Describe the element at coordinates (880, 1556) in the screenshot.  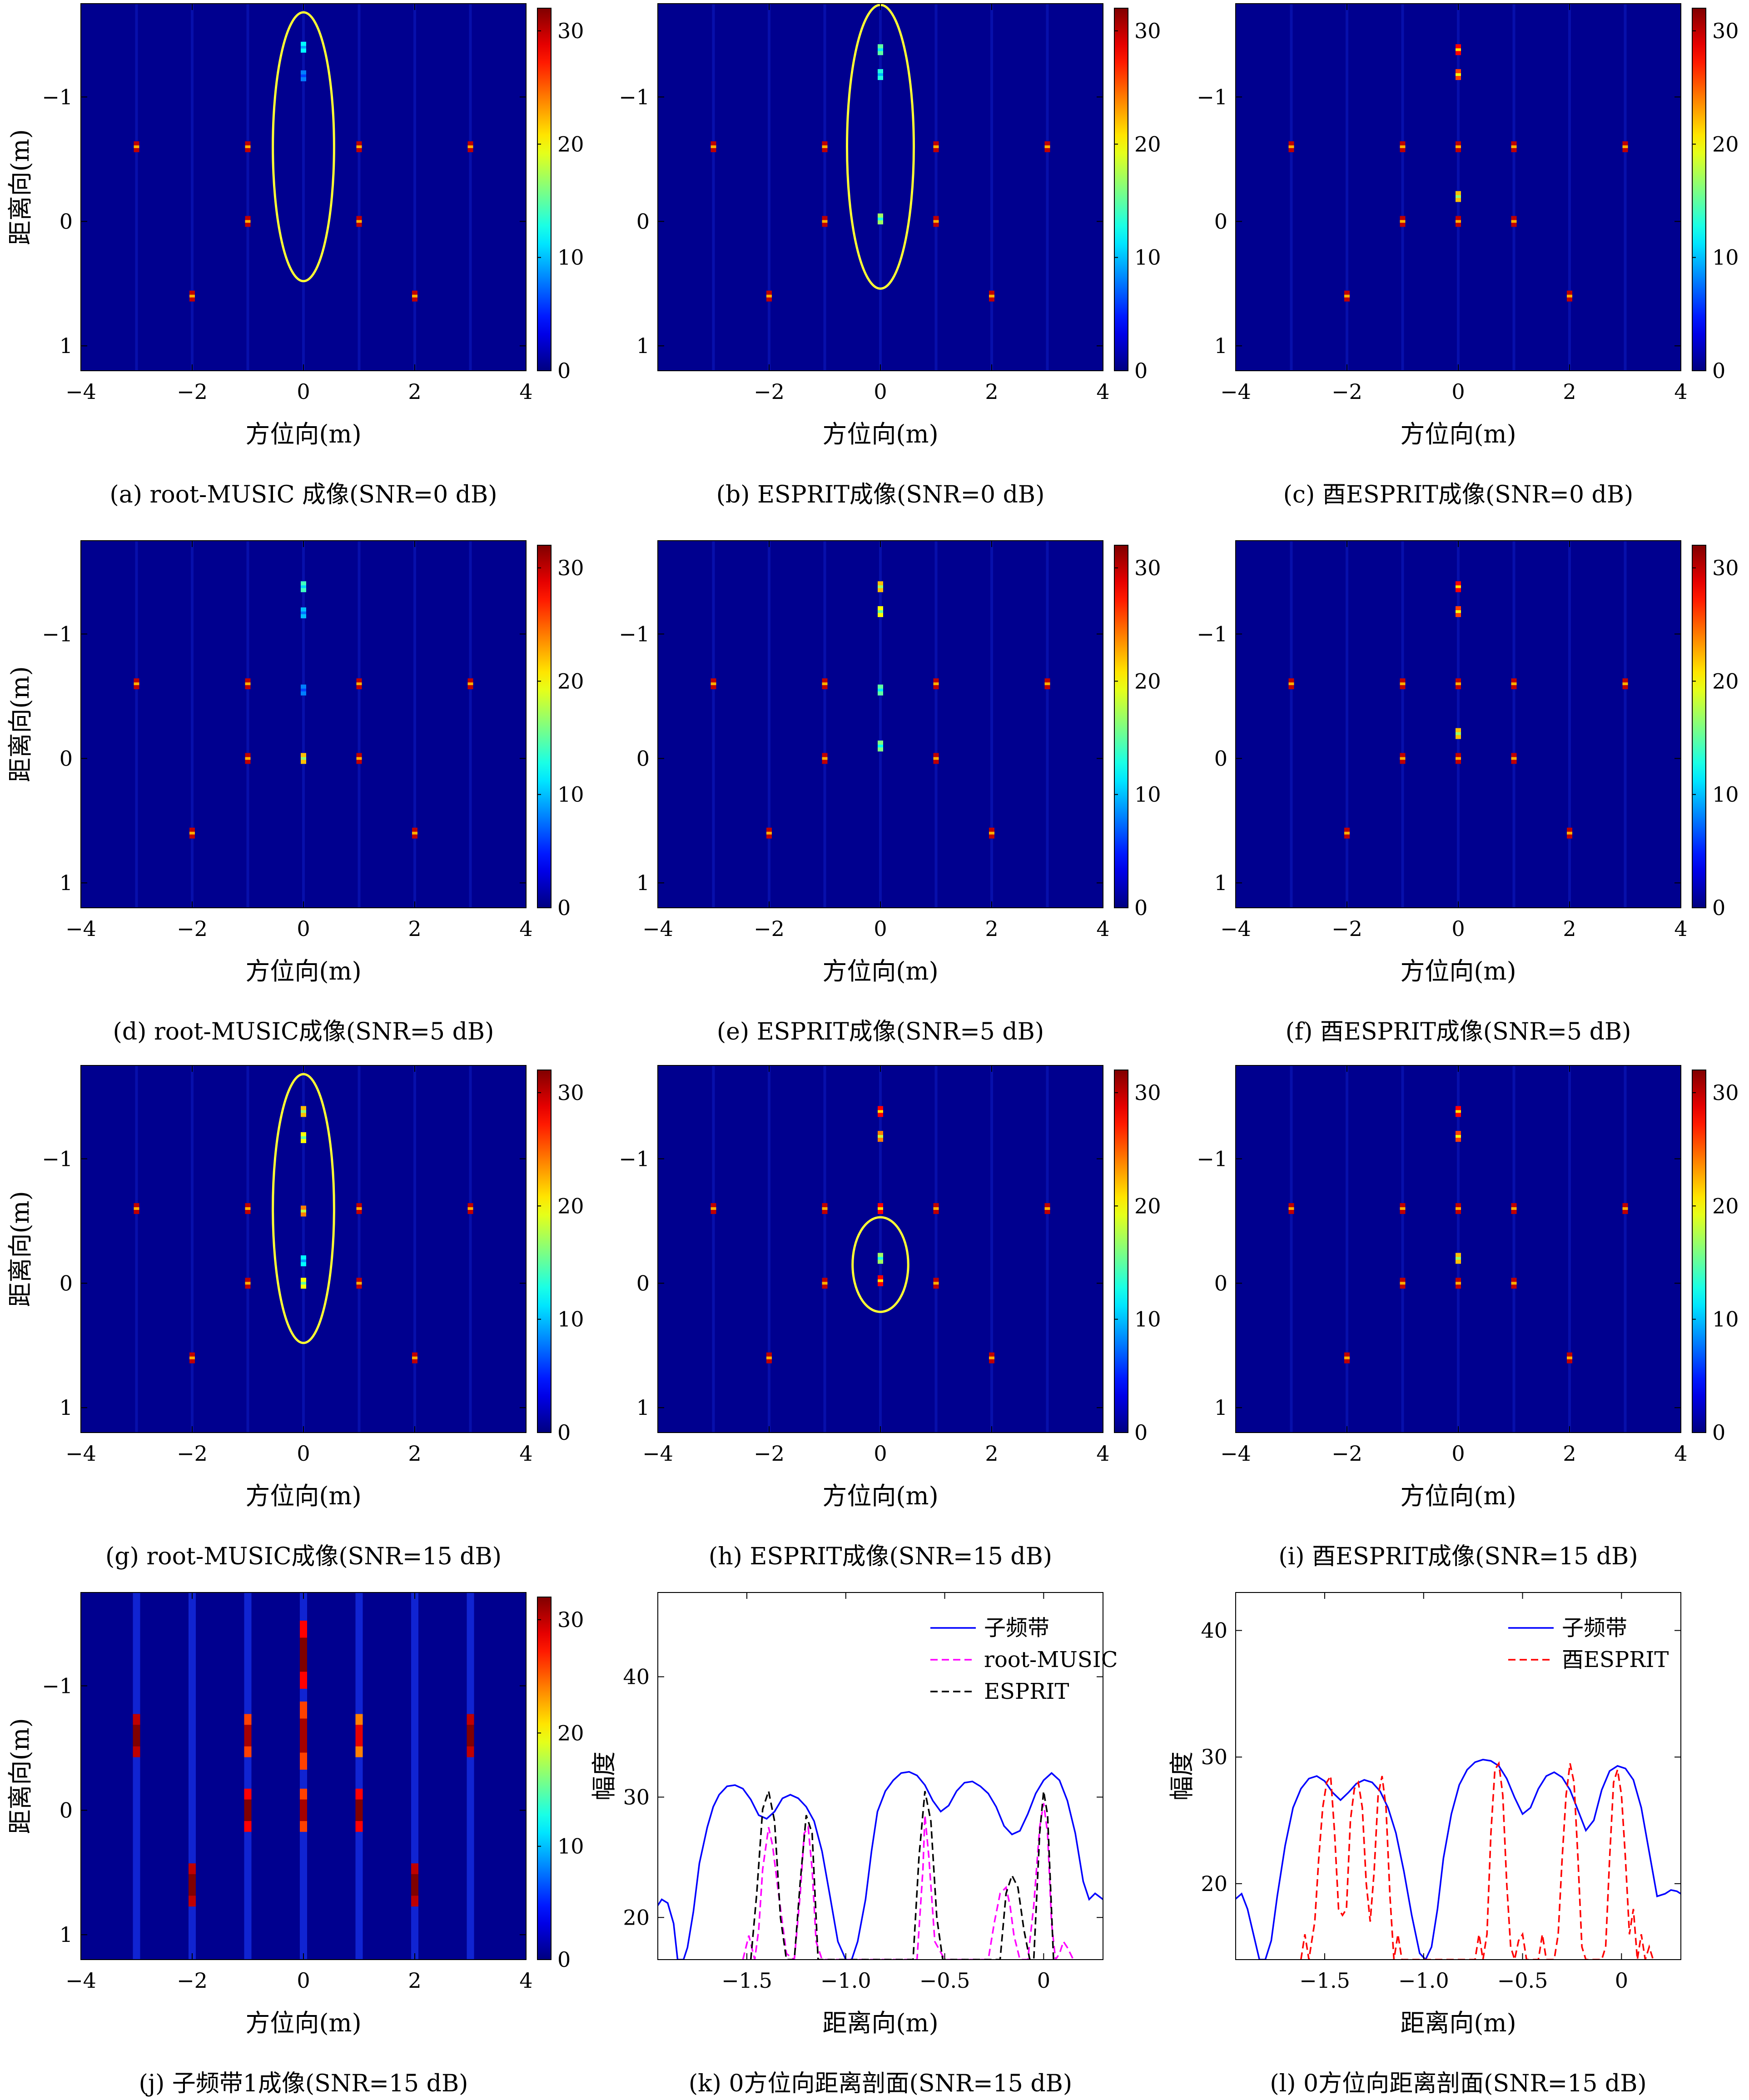
I see `panel-caption: (h) ESPRIT成像(SNR=15 dB)` at that location.